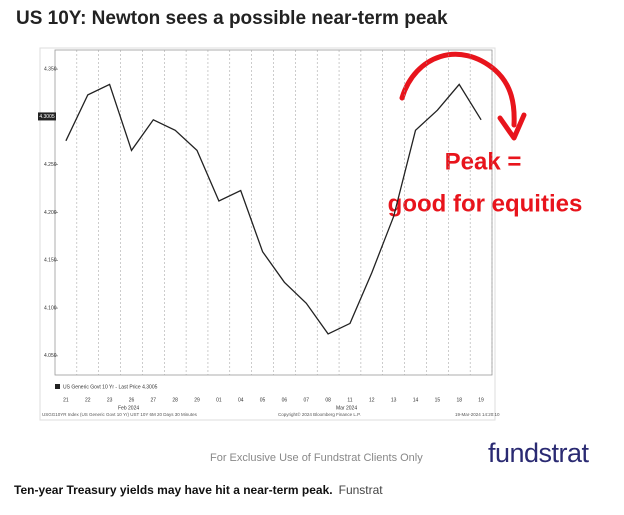  I want to click on x-tick-label: 08, so click(328, 400).